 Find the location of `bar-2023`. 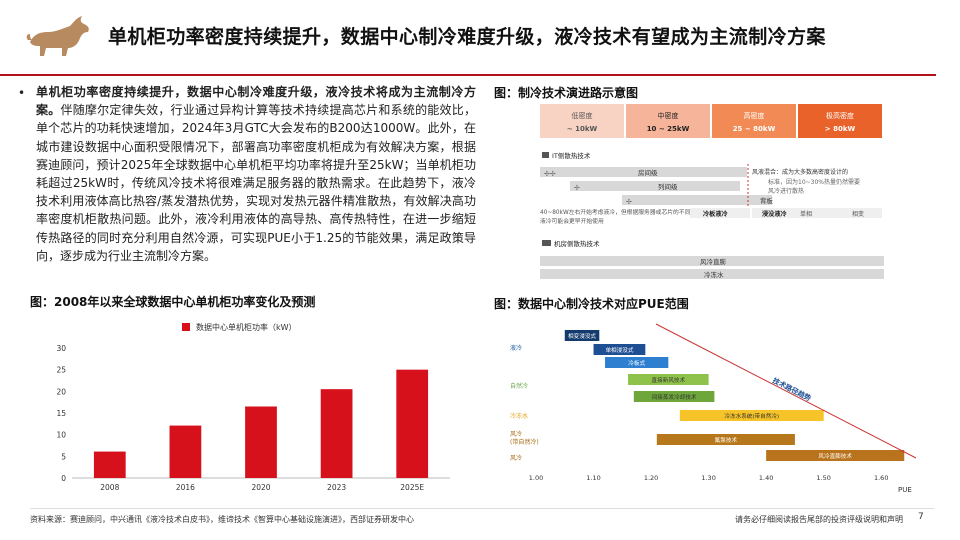

bar-2023 is located at coordinates (336, 433).